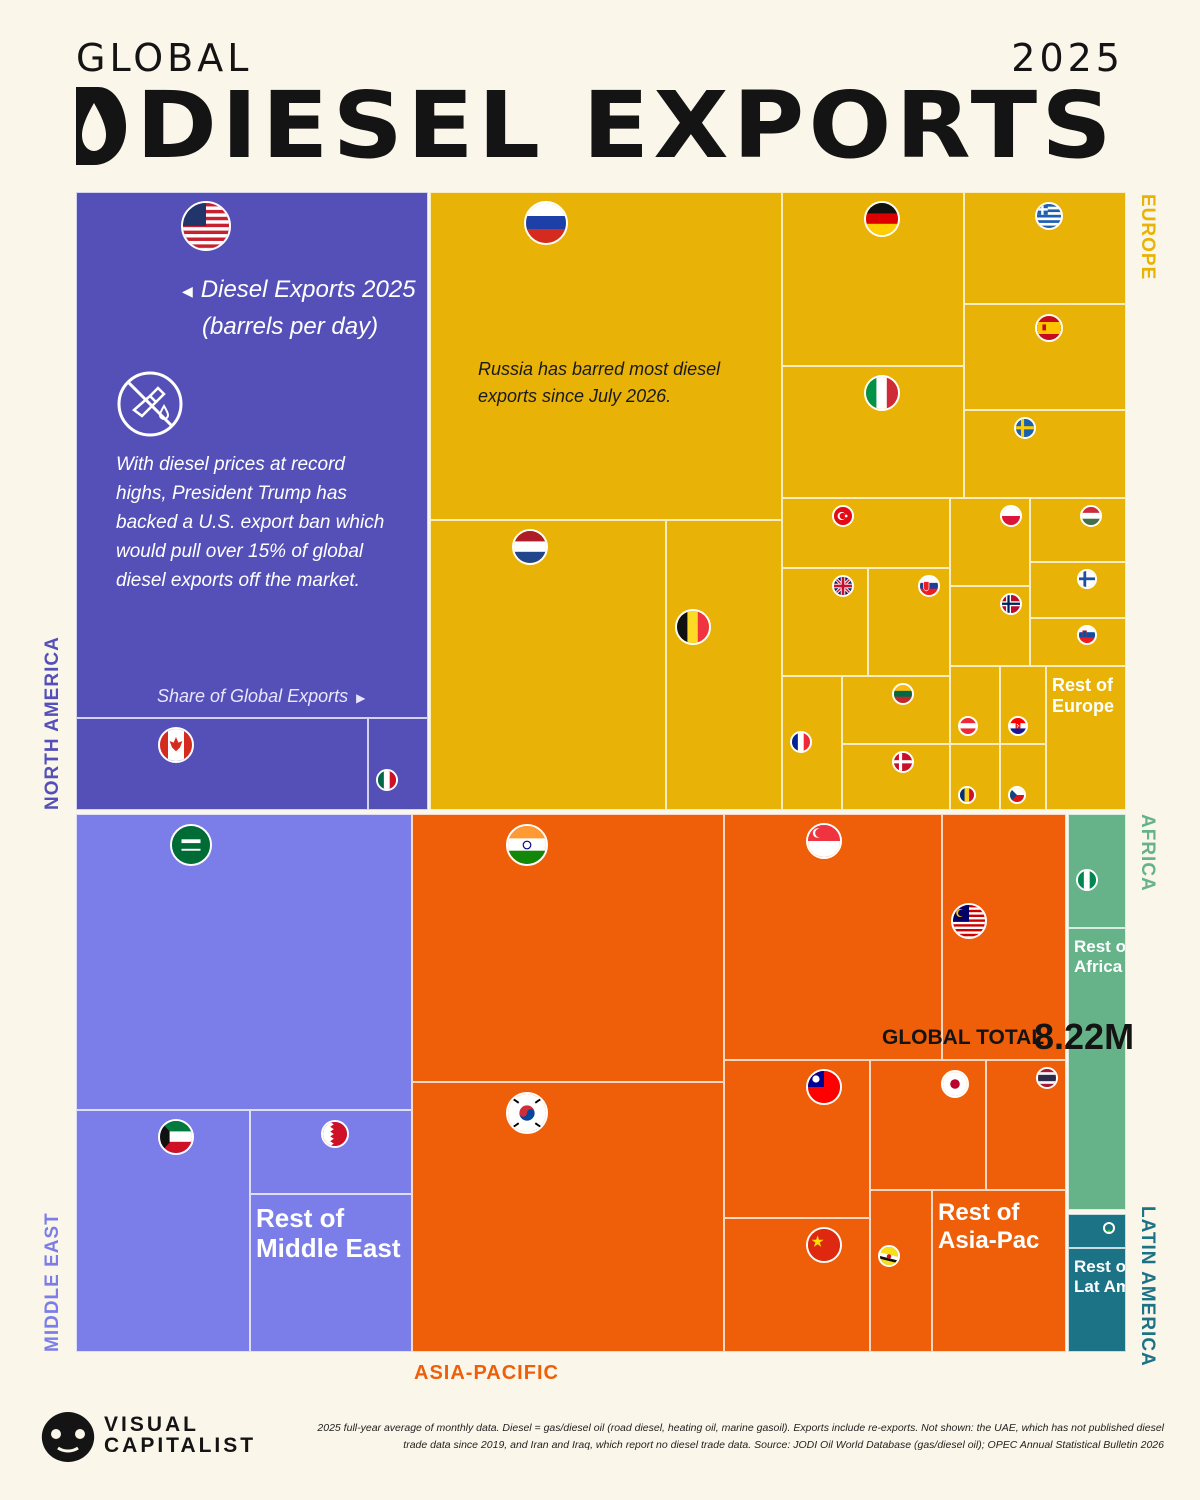 This screenshot has height=1500, width=1200. Describe the element at coordinates (843, 586) in the screenshot. I see `flag-gbr-icon` at that location.